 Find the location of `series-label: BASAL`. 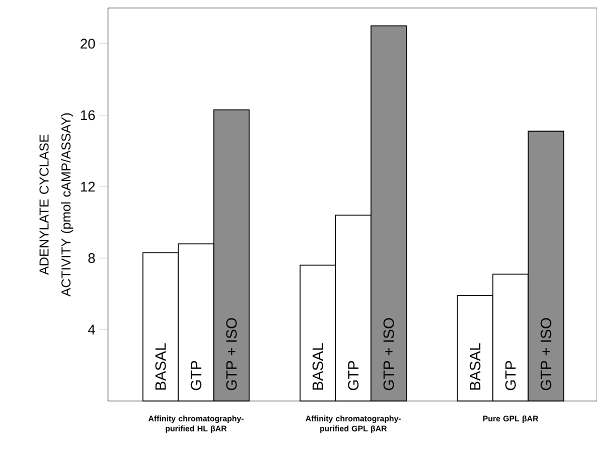

series-label: BASAL is located at coordinates (160, 366).